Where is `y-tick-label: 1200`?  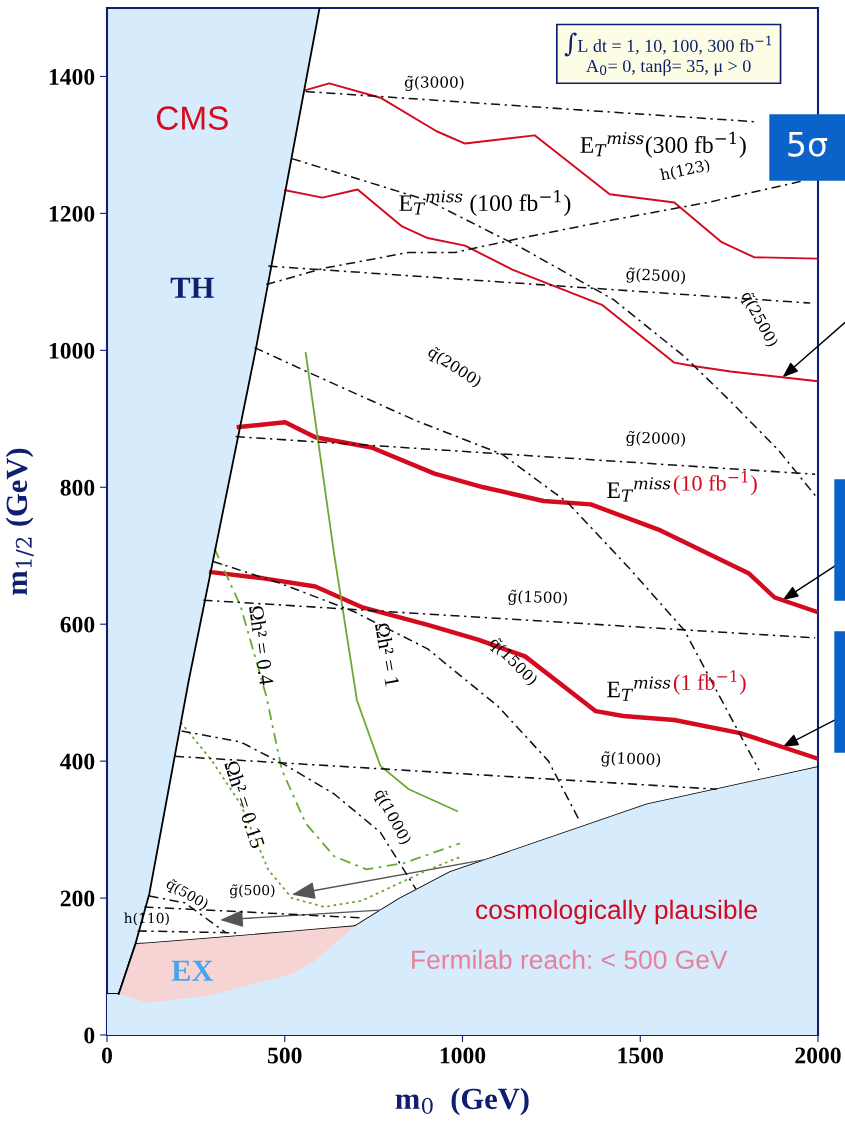
y-tick-label: 1200 is located at coordinates (72, 213).